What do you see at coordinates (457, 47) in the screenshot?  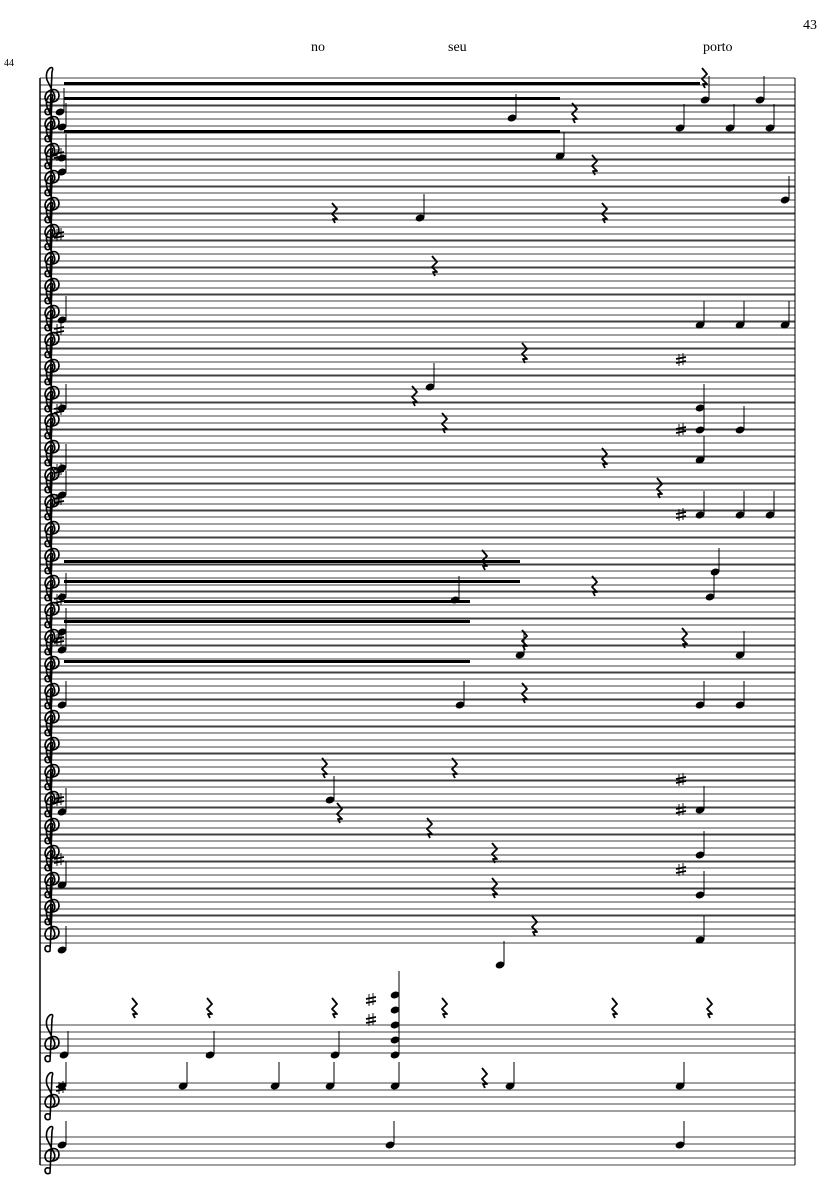 I see `lyric-syllable: seu` at bounding box center [457, 47].